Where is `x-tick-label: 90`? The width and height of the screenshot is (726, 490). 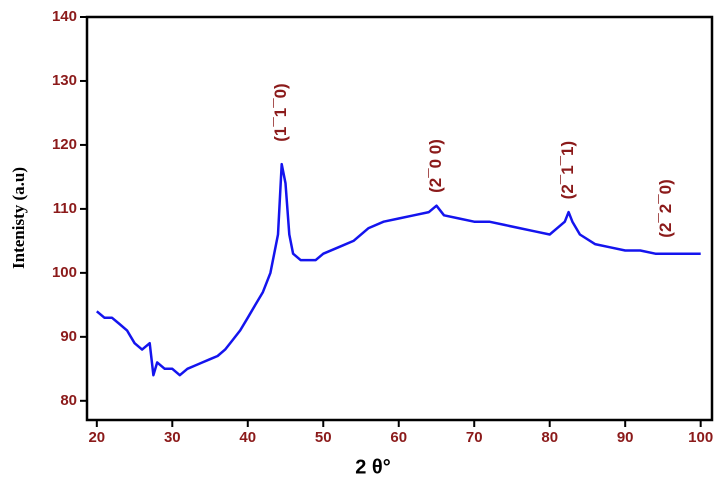 x-tick-label: 90 is located at coordinates (625, 437).